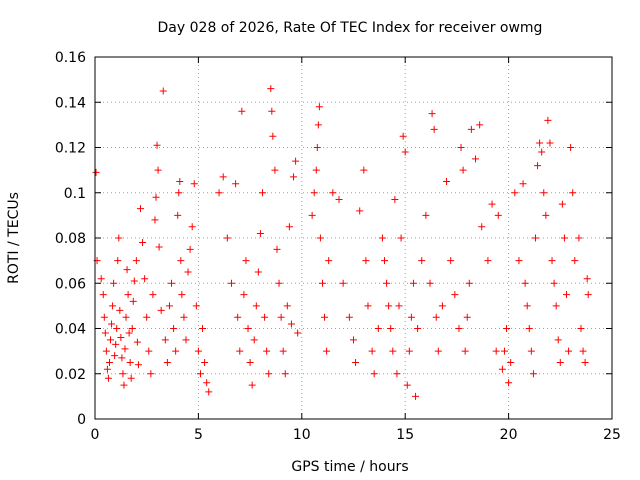 The width and height of the screenshot is (640, 480). I want to click on y-tick-label: 0.1, so click(75, 194).